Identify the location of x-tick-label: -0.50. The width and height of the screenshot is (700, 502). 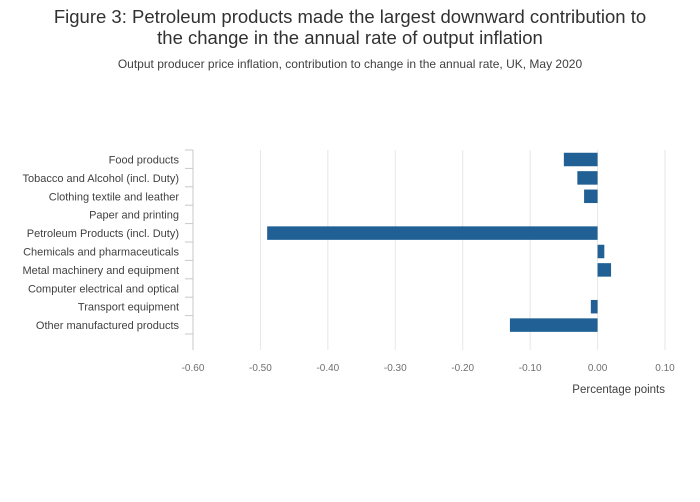
(260, 368).